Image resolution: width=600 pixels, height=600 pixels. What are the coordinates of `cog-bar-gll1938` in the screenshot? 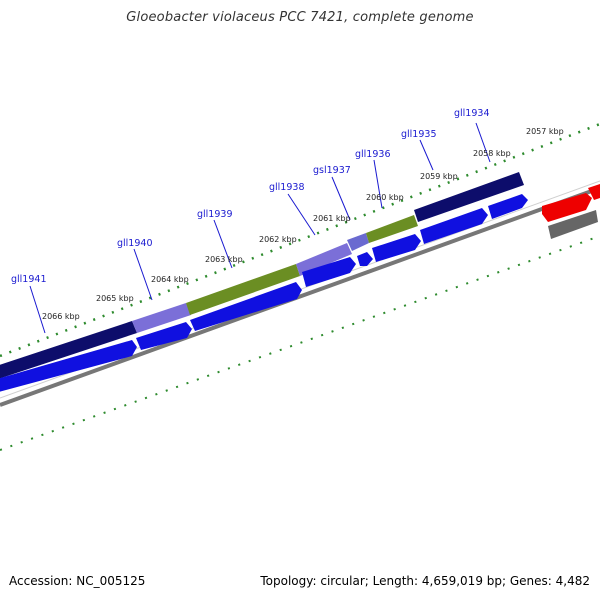 It's located at (324, 259).